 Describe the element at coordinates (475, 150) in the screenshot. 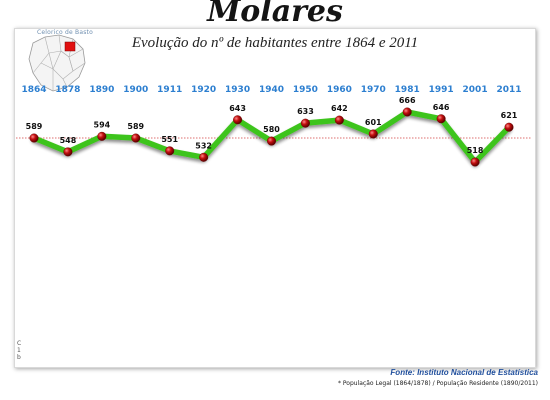

I see `data-label: 518` at that location.